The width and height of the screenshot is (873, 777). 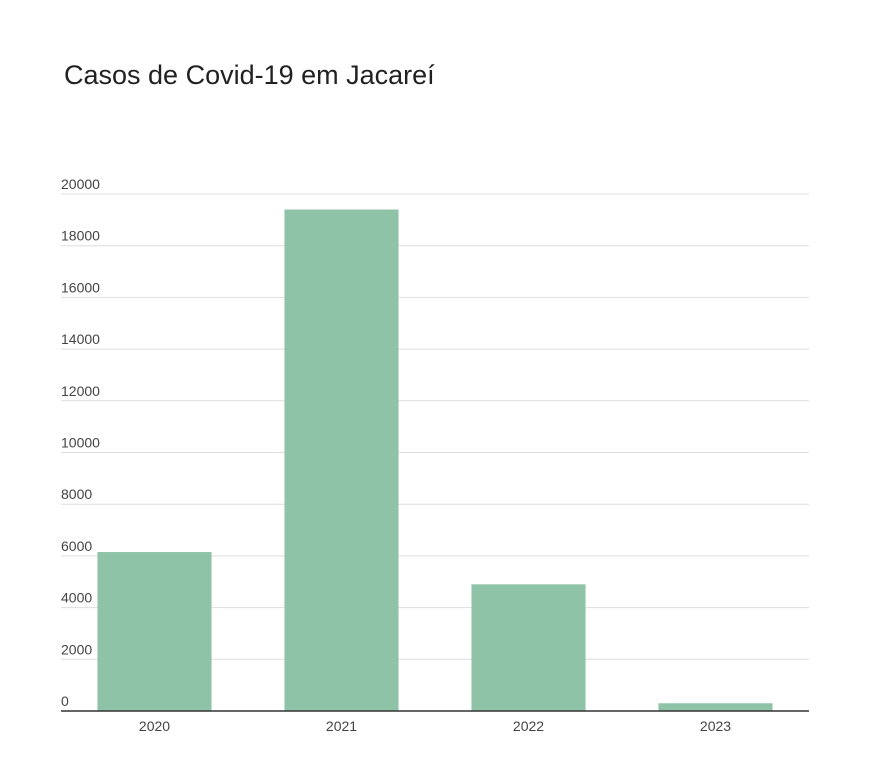 What do you see at coordinates (341, 726) in the screenshot?
I see `x-tick-label: 2021` at bounding box center [341, 726].